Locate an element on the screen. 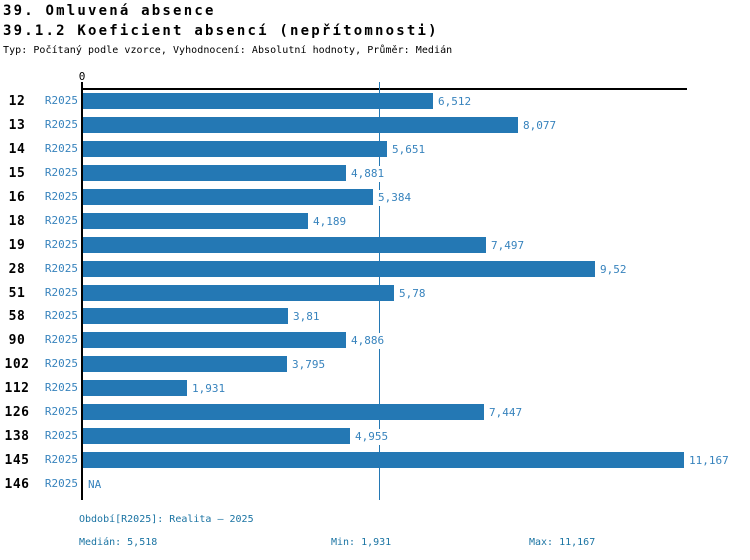  row-category-label: 112 is located at coordinates (17, 389).